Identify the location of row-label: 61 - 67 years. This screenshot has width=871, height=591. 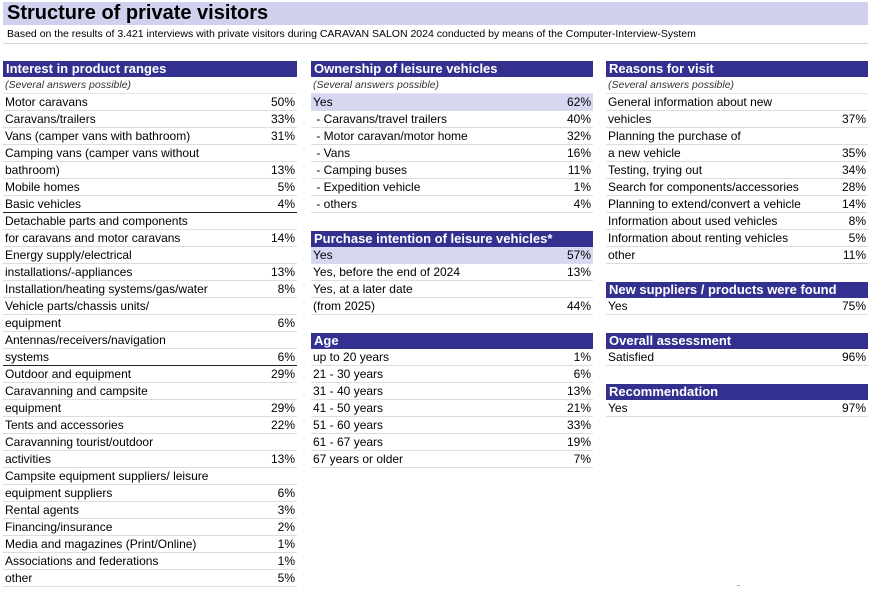
(348, 442).